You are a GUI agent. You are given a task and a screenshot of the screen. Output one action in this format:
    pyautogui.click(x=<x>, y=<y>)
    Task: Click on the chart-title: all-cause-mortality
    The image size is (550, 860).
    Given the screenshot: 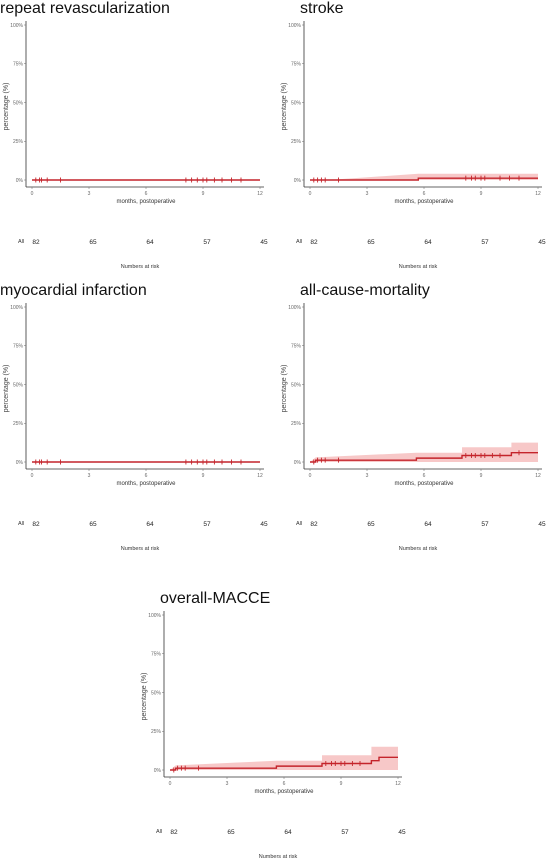 What is the action you would take?
    pyautogui.click(x=365, y=290)
    